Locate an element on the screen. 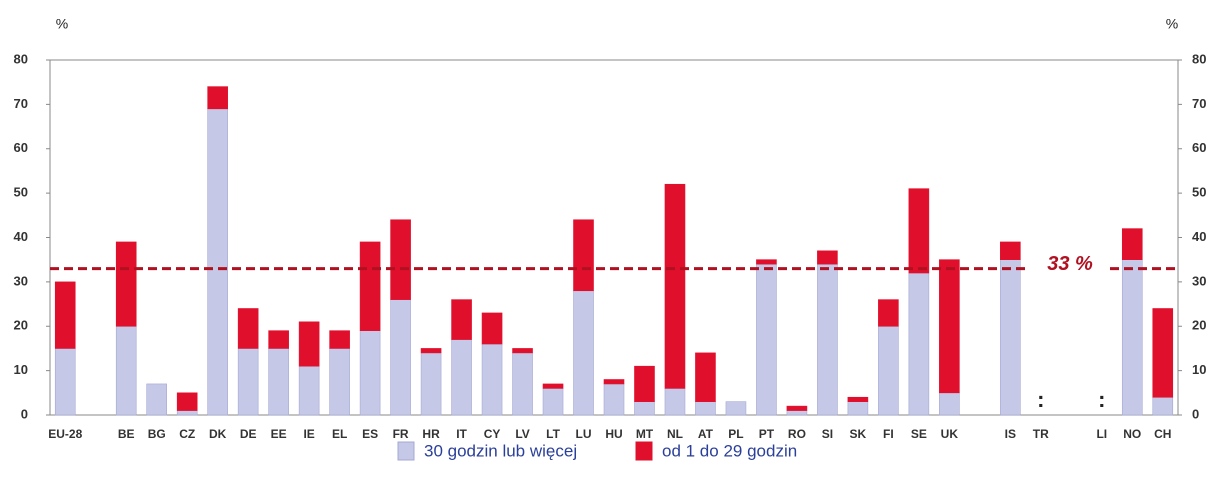 The width and height of the screenshot is (1220, 494). x-tick-label: FI is located at coordinates (888, 434).